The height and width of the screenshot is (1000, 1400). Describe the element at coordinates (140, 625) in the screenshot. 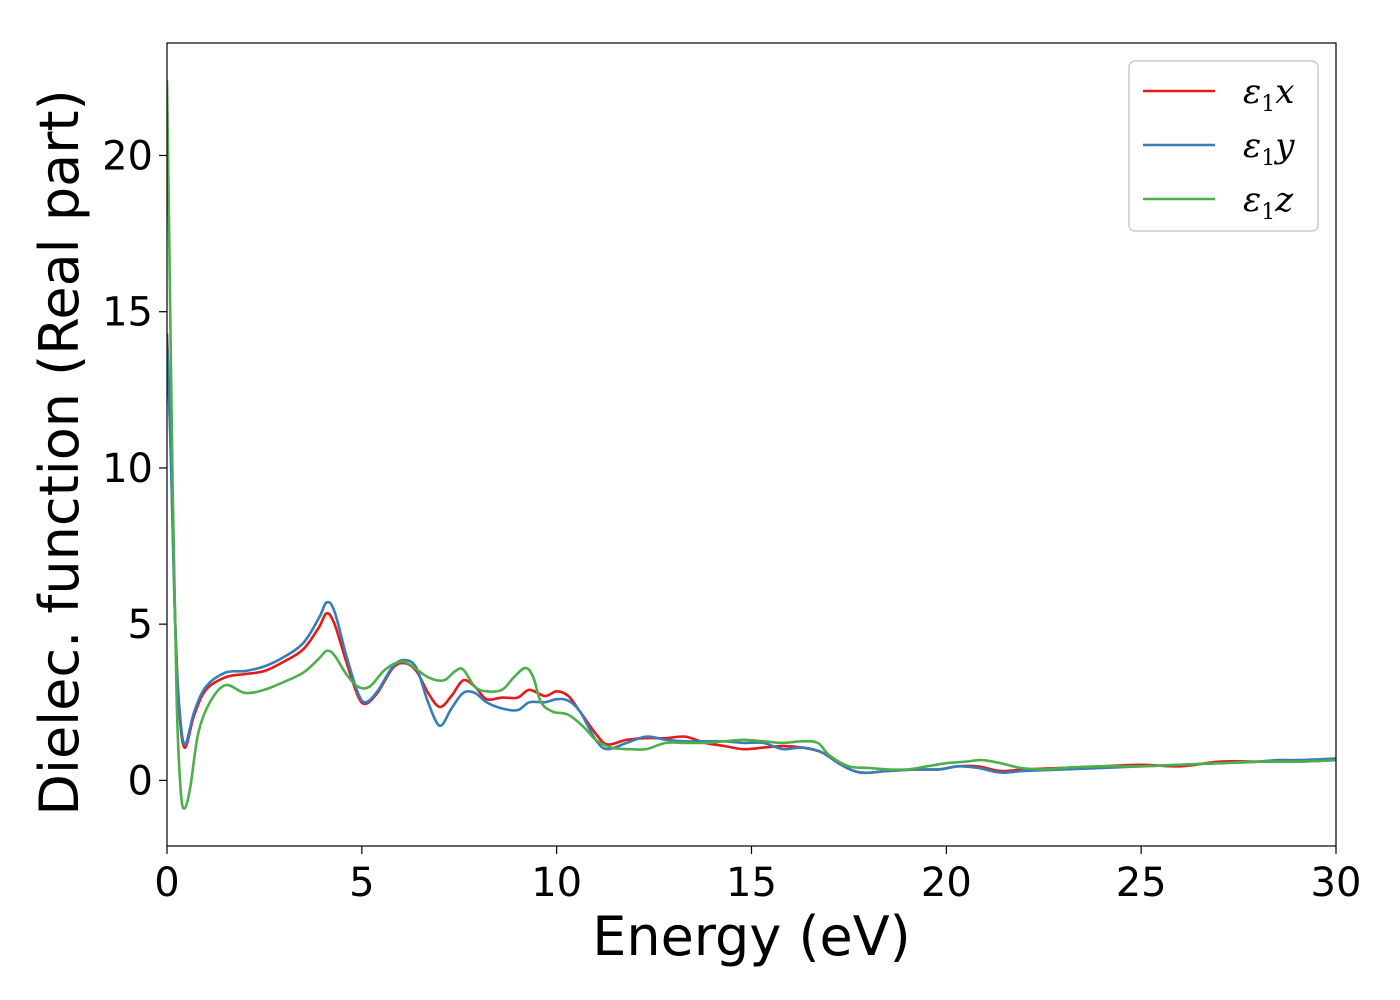

I see `y-tick-label: 5` at that location.